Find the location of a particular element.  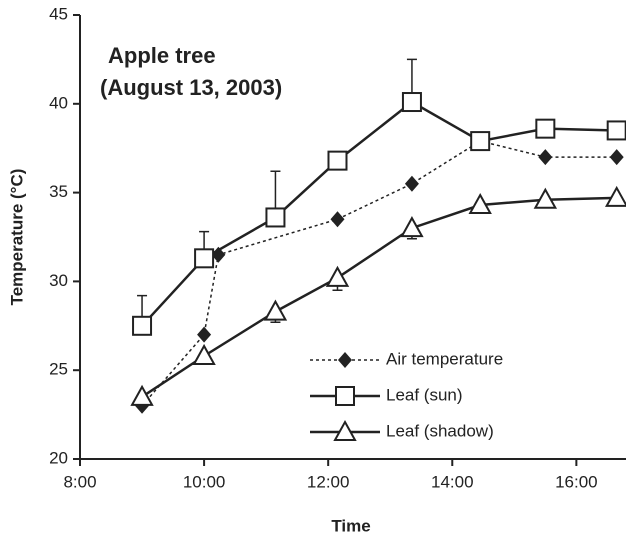

x-tick-label: 10:00 is located at coordinates (204, 481).